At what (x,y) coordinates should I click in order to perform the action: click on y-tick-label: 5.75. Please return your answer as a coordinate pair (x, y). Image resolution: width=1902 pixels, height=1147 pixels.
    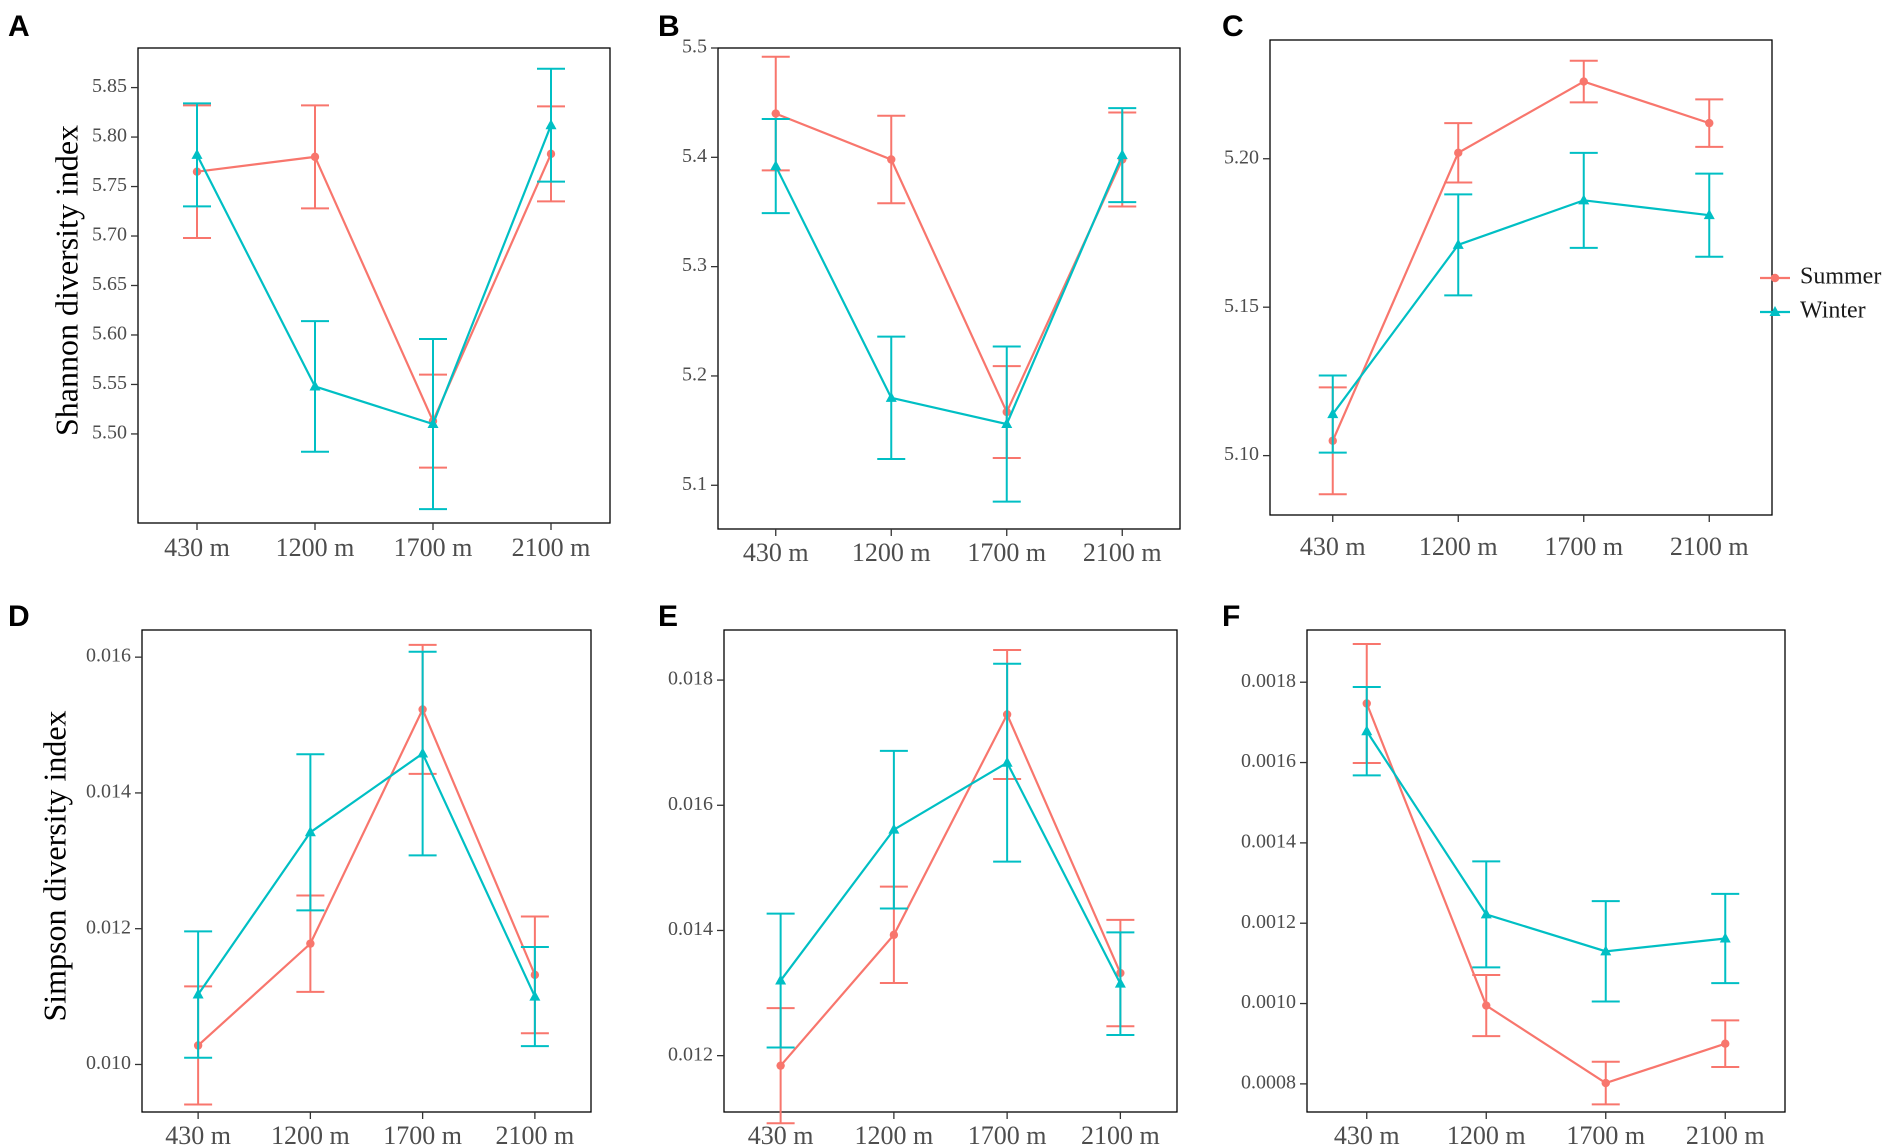
    Looking at the image, I should click on (109, 185).